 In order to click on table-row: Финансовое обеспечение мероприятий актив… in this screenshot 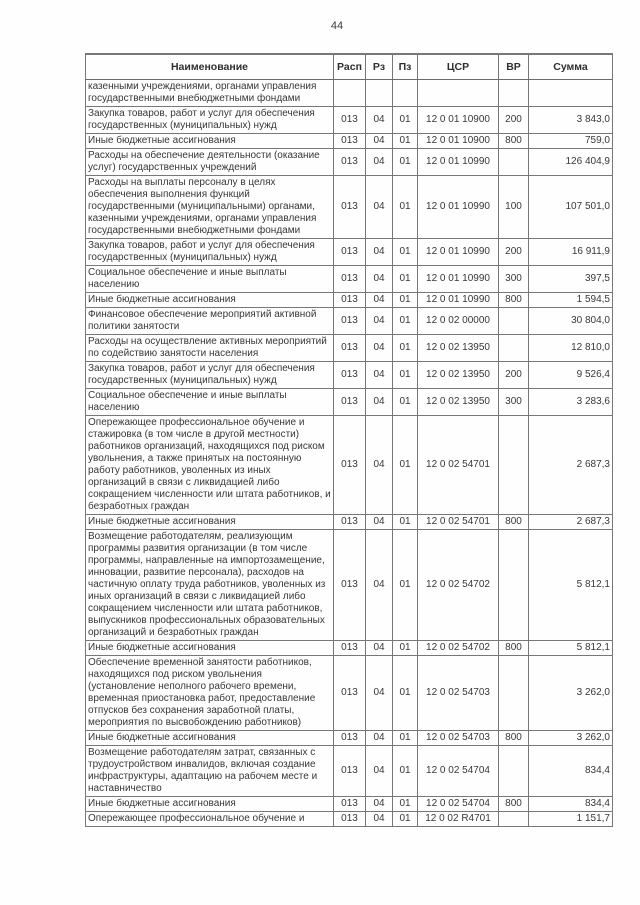, I will do `click(349, 321)`.